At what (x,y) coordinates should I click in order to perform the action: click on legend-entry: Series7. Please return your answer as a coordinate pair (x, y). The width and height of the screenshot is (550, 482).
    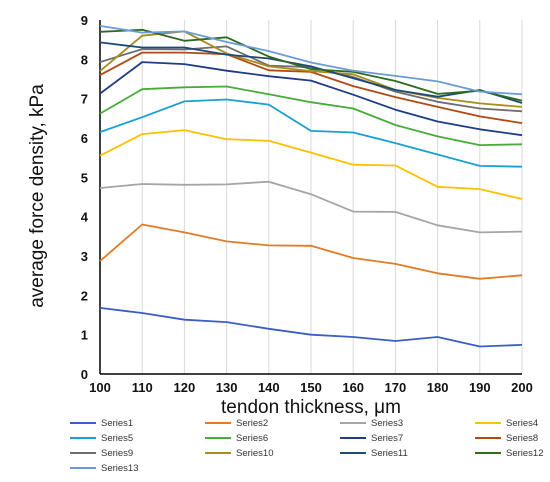
    Looking at the image, I should click on (371, 438).